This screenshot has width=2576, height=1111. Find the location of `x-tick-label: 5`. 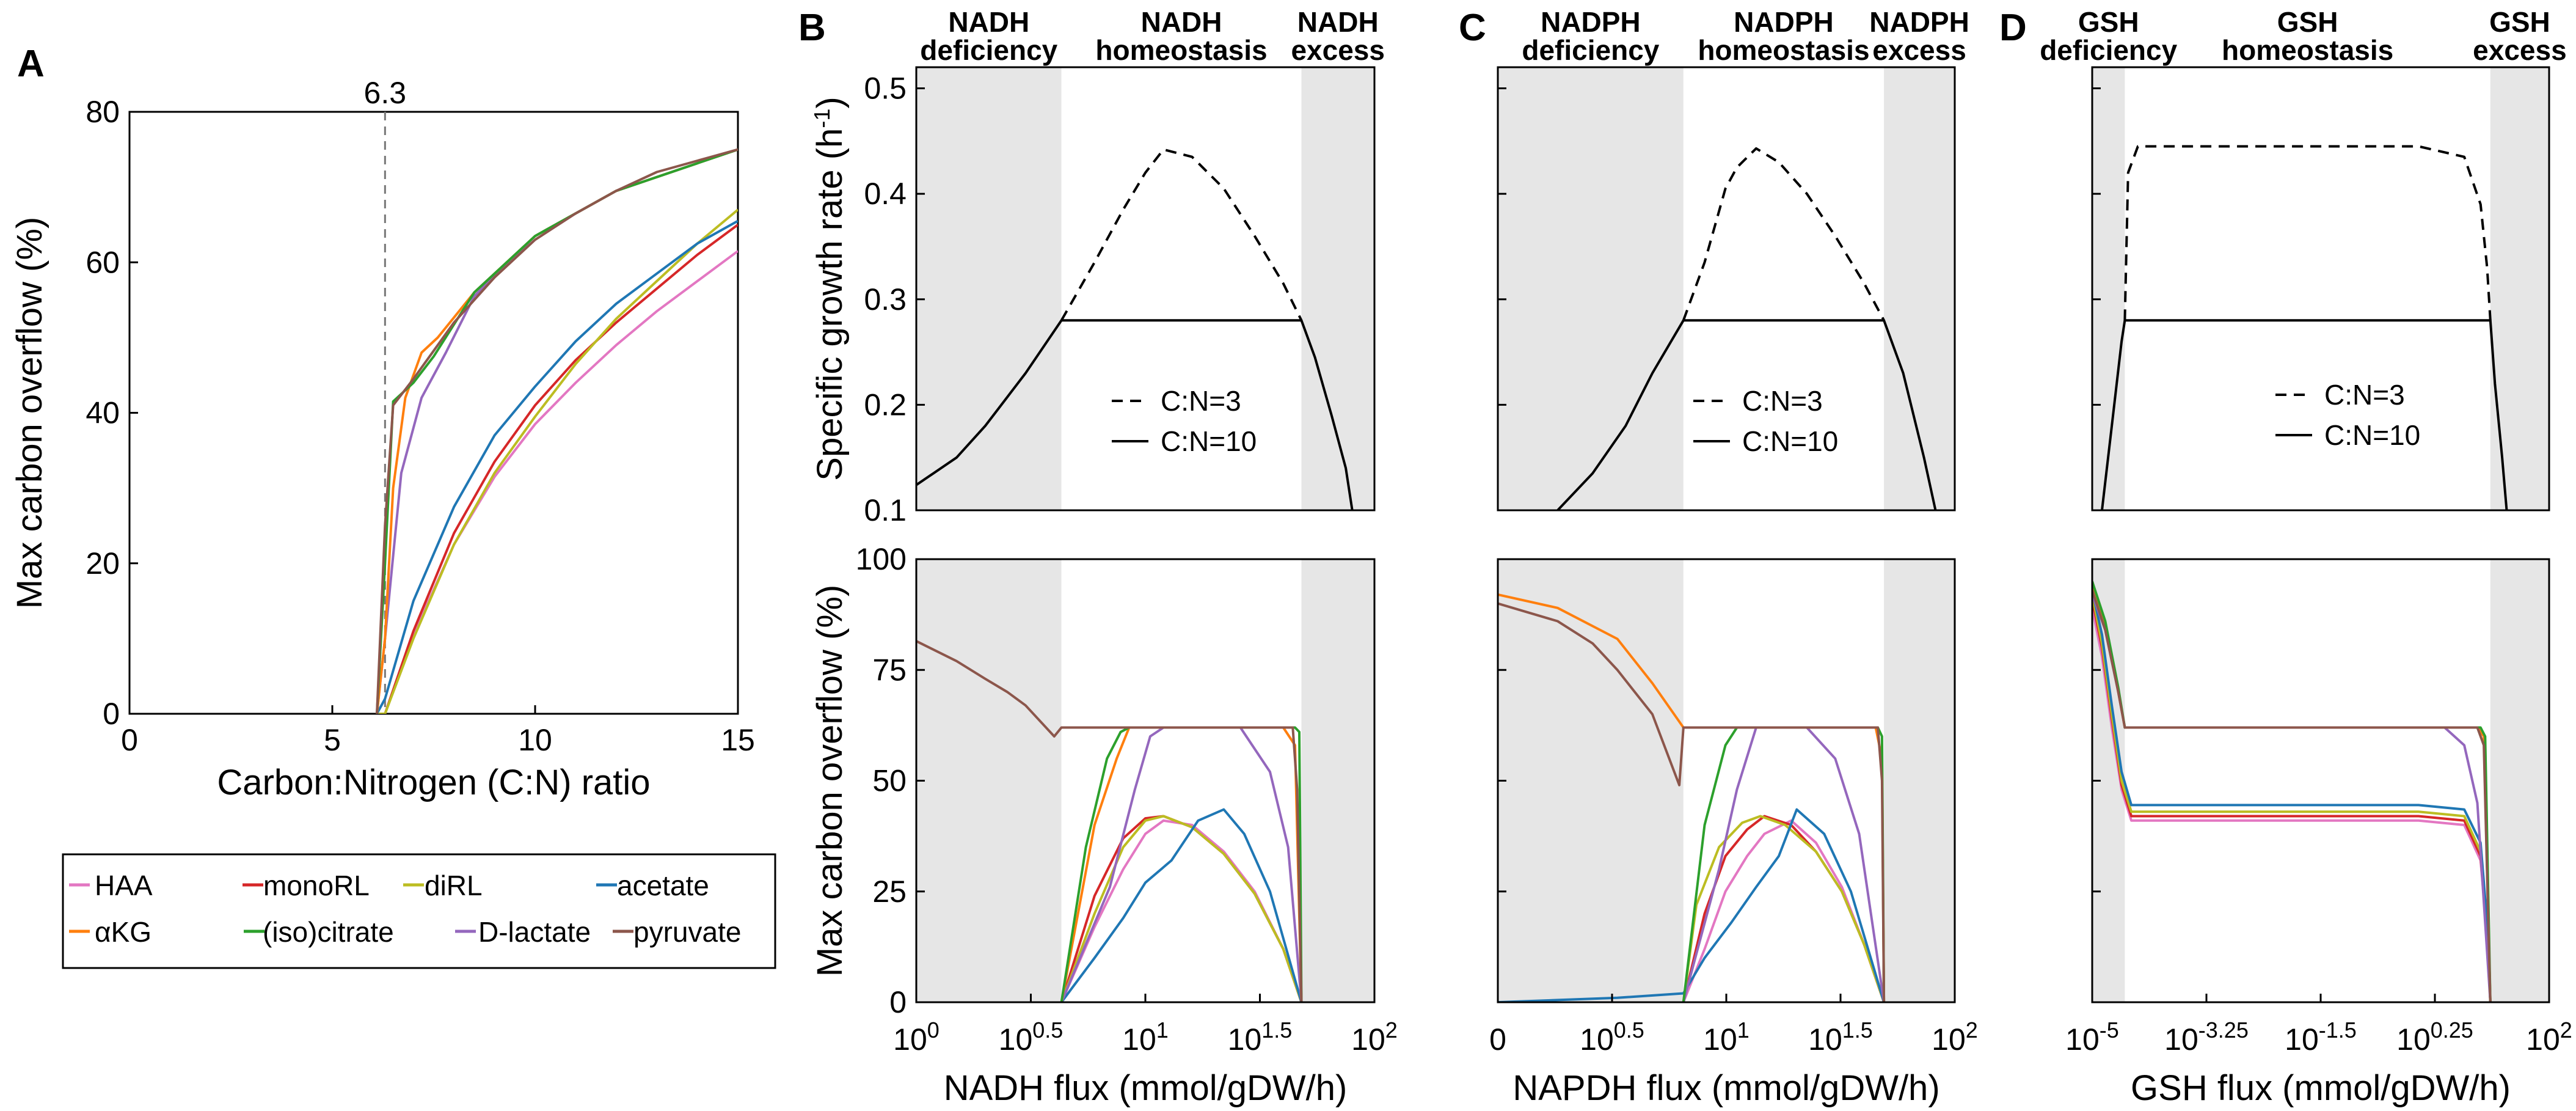

x-tick-label: 5 is located at coordinates (332, 740).